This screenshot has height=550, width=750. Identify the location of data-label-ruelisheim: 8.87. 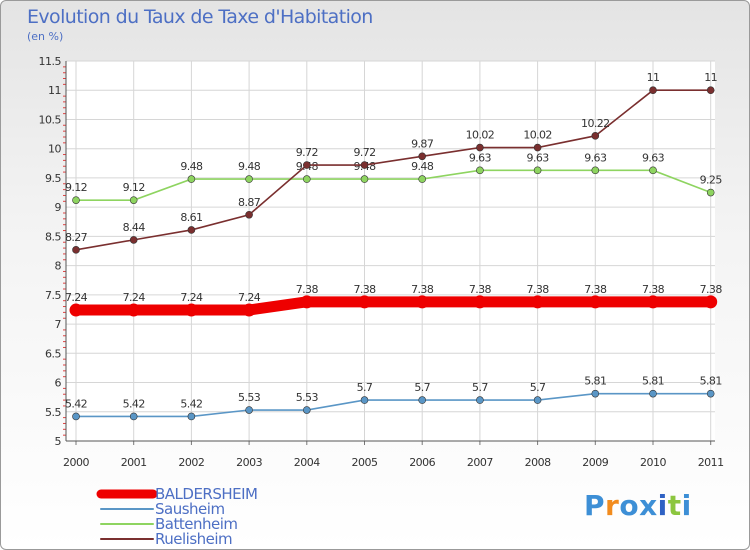
(249, 202).